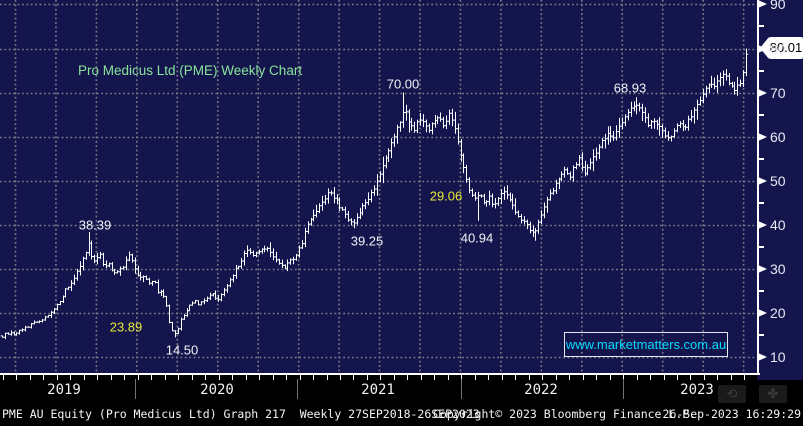 This screenshot has width=803, height=426. Describe the element at coordinates (380, 374) in the screenshot. I see `time-axis-line` at that location.